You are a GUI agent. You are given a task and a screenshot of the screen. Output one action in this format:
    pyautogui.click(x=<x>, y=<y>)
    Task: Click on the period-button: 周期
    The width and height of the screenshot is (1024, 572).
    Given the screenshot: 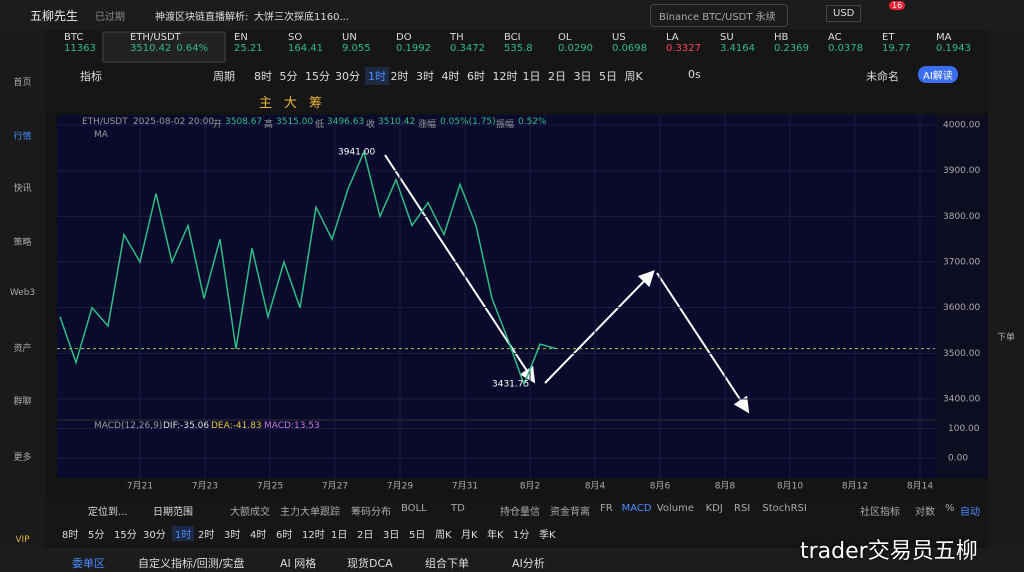 What is the action you would take?
    pyautogui.click(x=224, y=76)
    